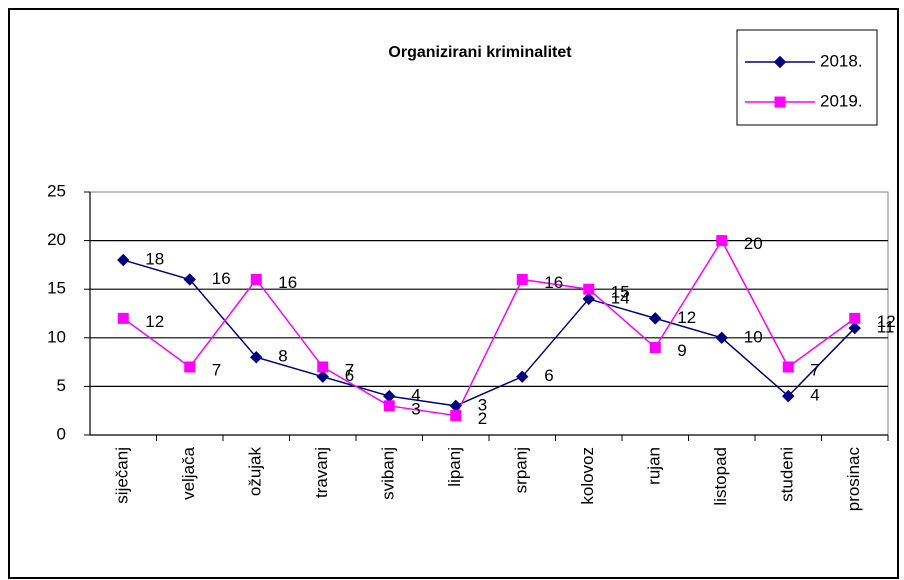  I want to click on chart-title: Organizirani kriminalitet, so click(480, 52).